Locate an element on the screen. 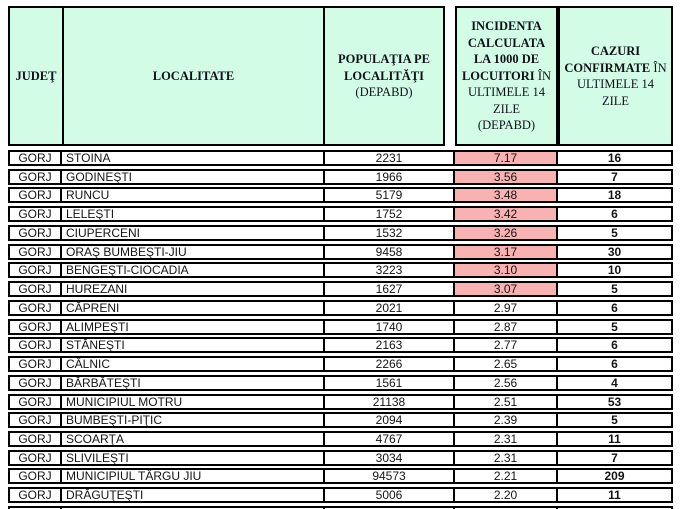  incidence-cell is located at coordinates (506, 508).